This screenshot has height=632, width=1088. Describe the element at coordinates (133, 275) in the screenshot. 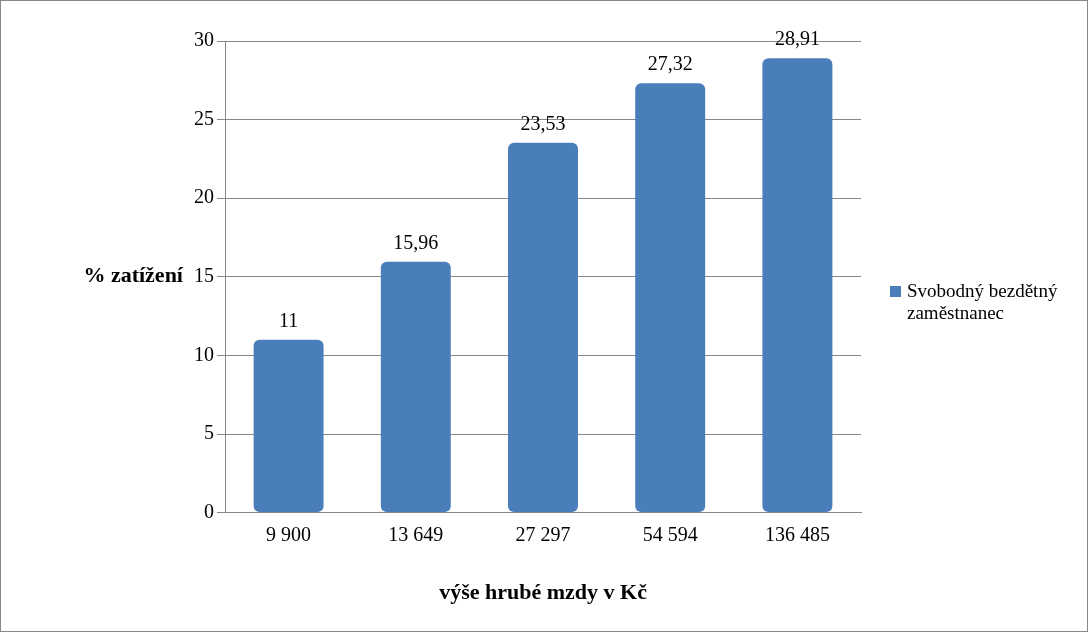

I see `y-axis-title: % zatížení` at that location.